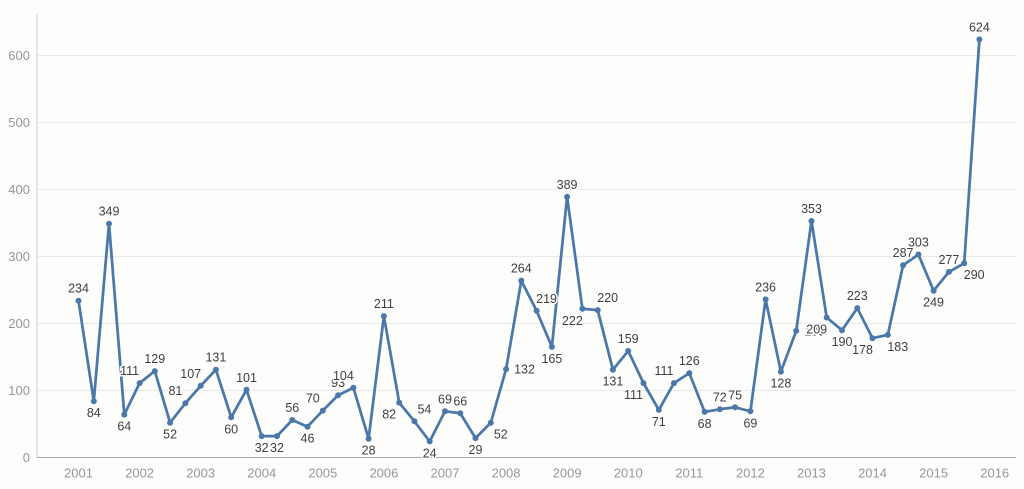 This screenshot has height=489, width=1024. Describe the element at coordinates (842, 342) in the screenshot. I see `data-label: 190` at that location.